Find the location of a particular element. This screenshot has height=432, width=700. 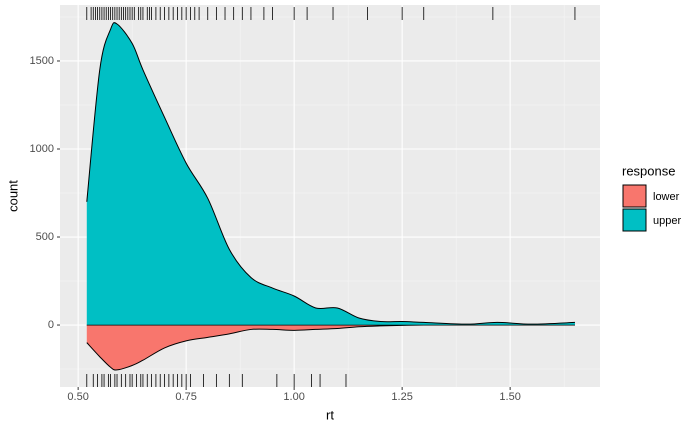

y-tick-label: 0 is located at coordinates (51, 325).